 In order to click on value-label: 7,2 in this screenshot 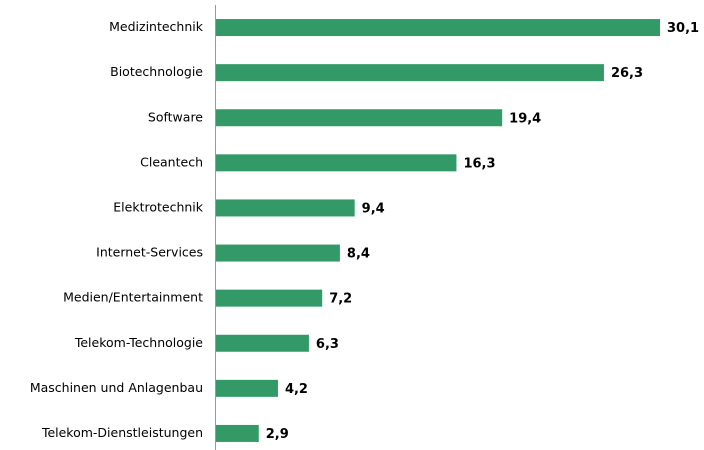, I will do `click(340, 299)`.